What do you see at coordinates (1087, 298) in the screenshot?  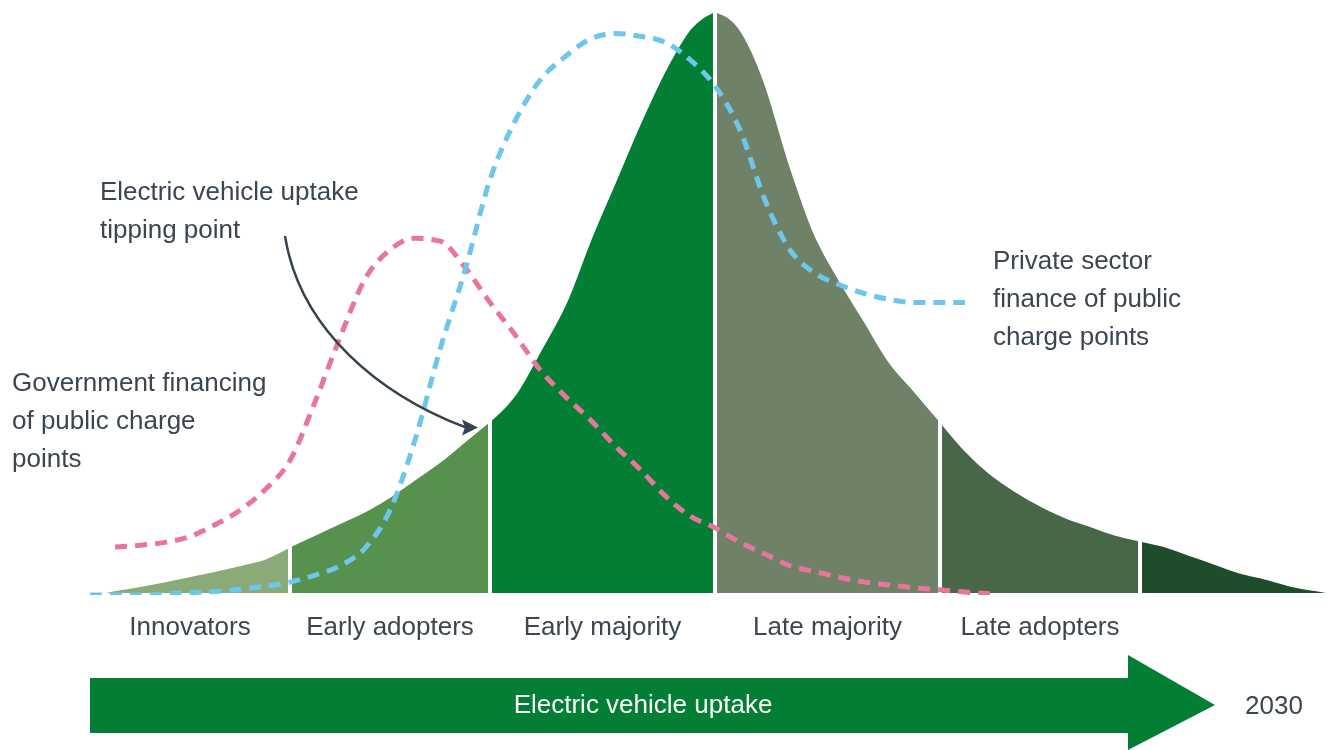 I see `series-label: Private sector finance of public charge points` at bounding box center [1087, 298].